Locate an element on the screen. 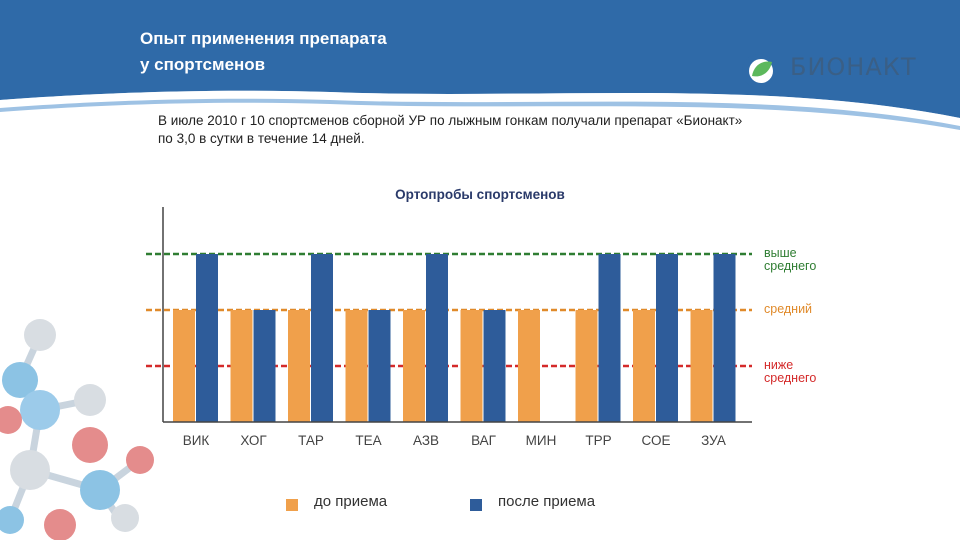 The height and width of the screenshot is (540, 960). x-tick-label: СОЕ is located at coordinates (656, 440).